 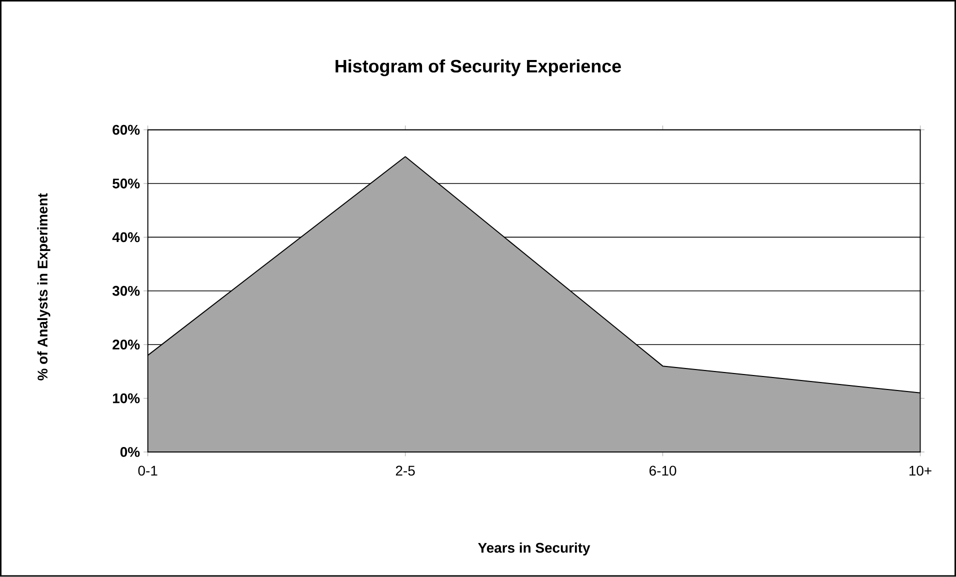 I want to click on y-tick-label: 20%, so click(x=126, y=345).